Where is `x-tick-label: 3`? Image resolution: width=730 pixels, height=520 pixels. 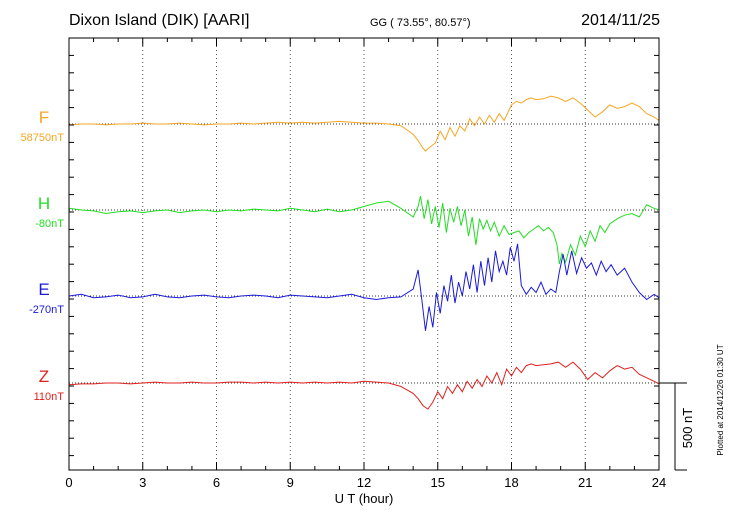
x-tick-label: 3 is located at coordinates (142, 482).